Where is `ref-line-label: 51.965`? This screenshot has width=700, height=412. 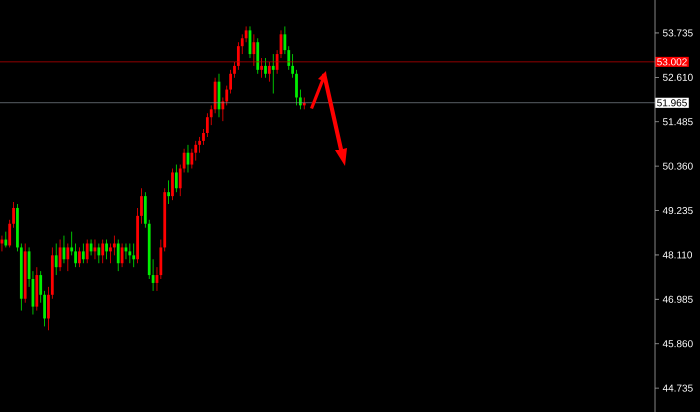 ref-line-label: 51.965 is located at coordinates (672, 102).